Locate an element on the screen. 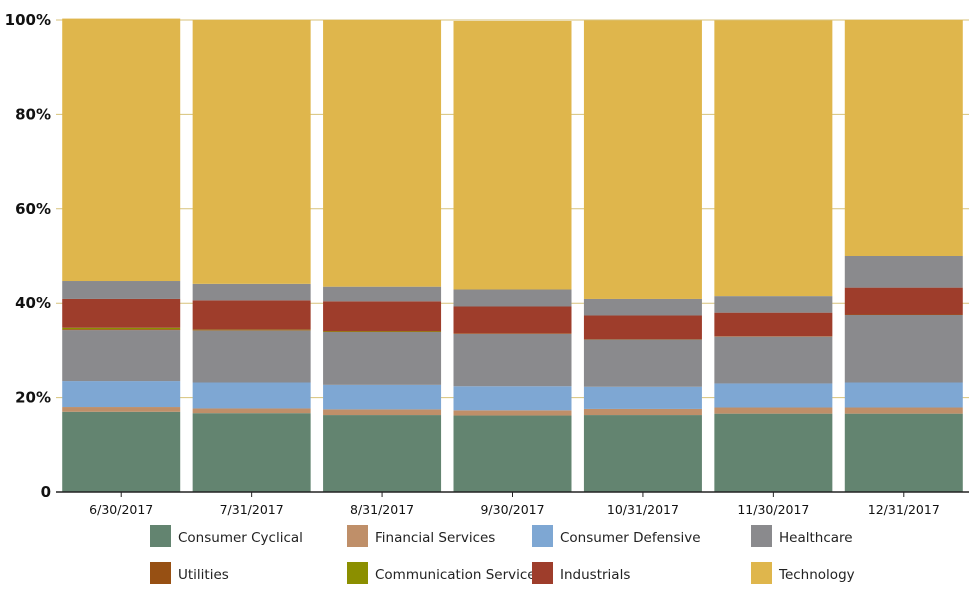  legend-label: Utilities is located at coordinates (203, 575).